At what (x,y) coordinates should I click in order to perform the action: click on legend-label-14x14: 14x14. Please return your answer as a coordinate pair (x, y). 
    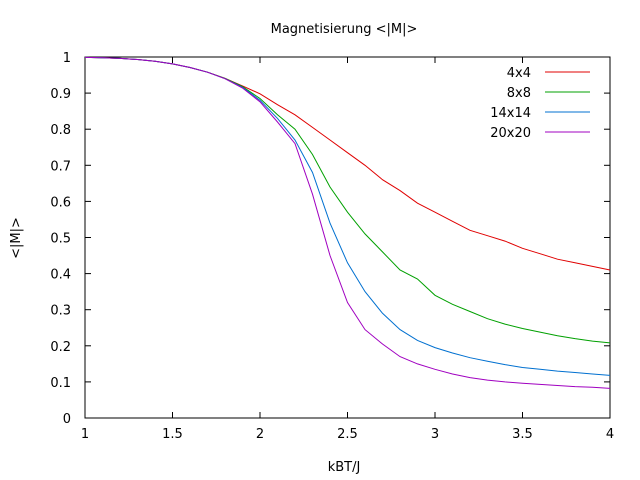
    Looking at the image, I should click on (510, 113).